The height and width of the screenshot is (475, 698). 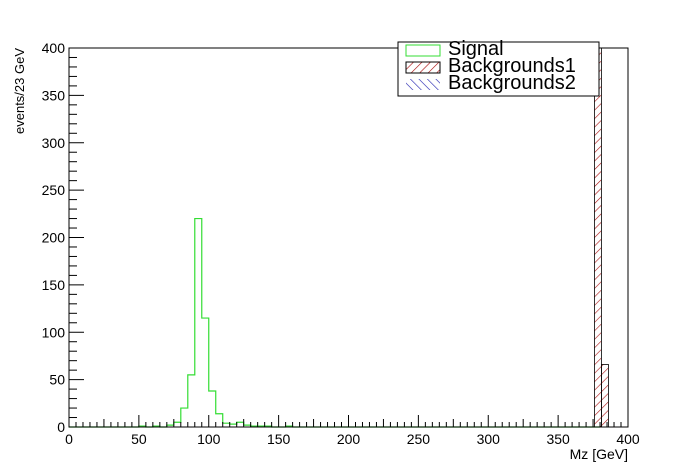 What do you see at coordinates (476, 49) in the screenshot?
I see `legend-label-signal: Signal` at bounding box center [476, 49].